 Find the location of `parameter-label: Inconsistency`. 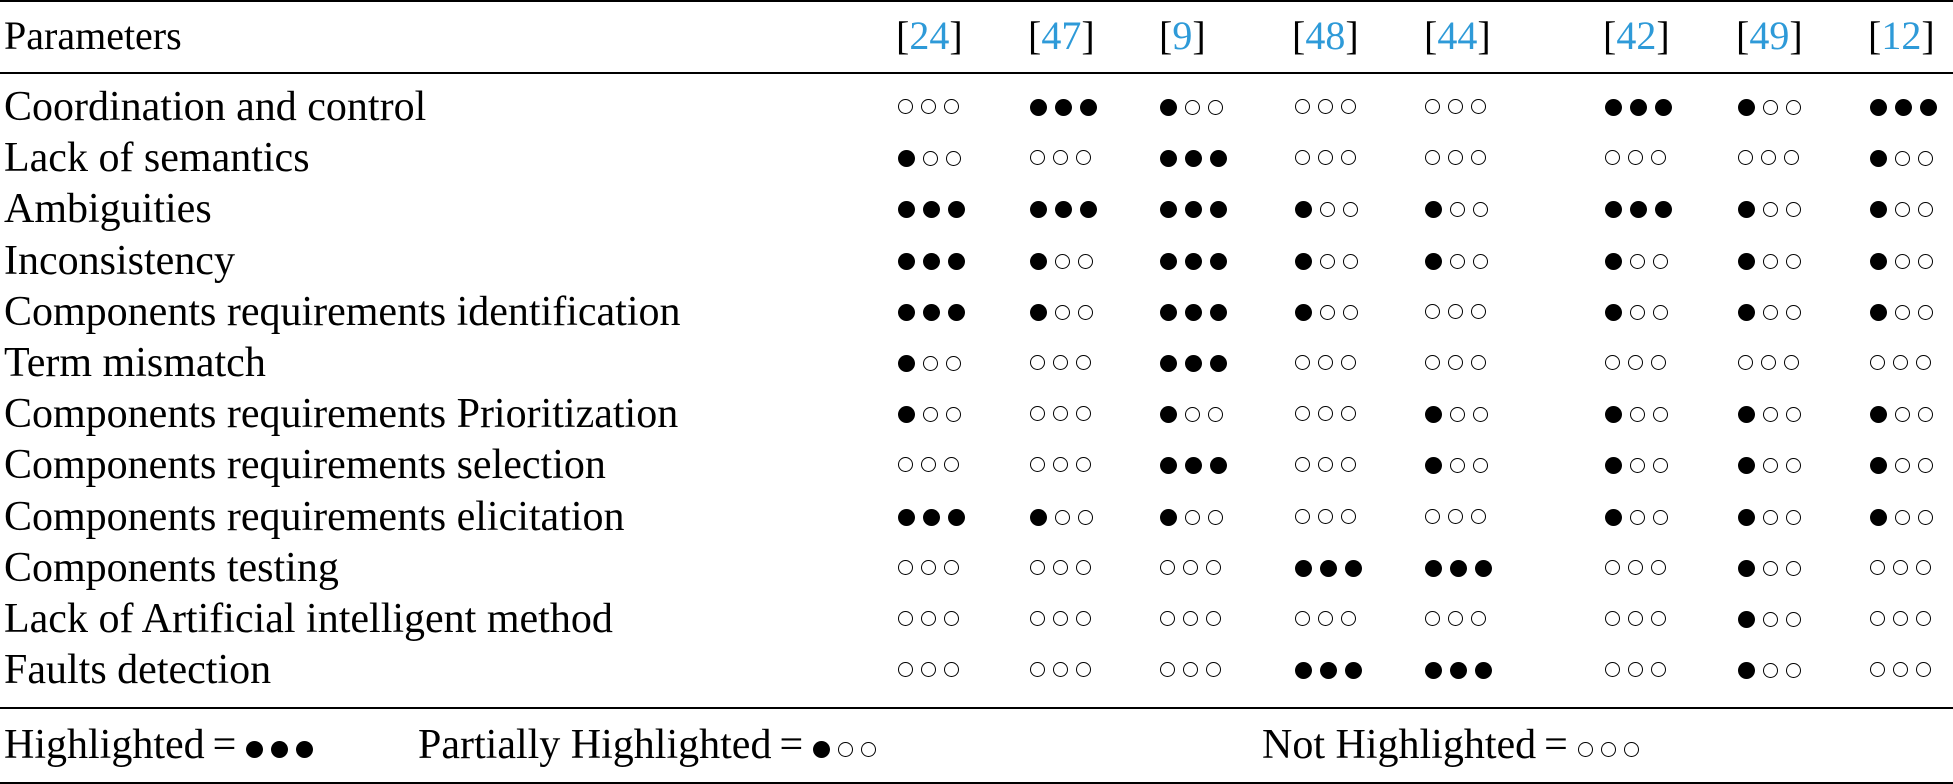

parameter-label: Inconsistency is located at coordinates (119, 260).